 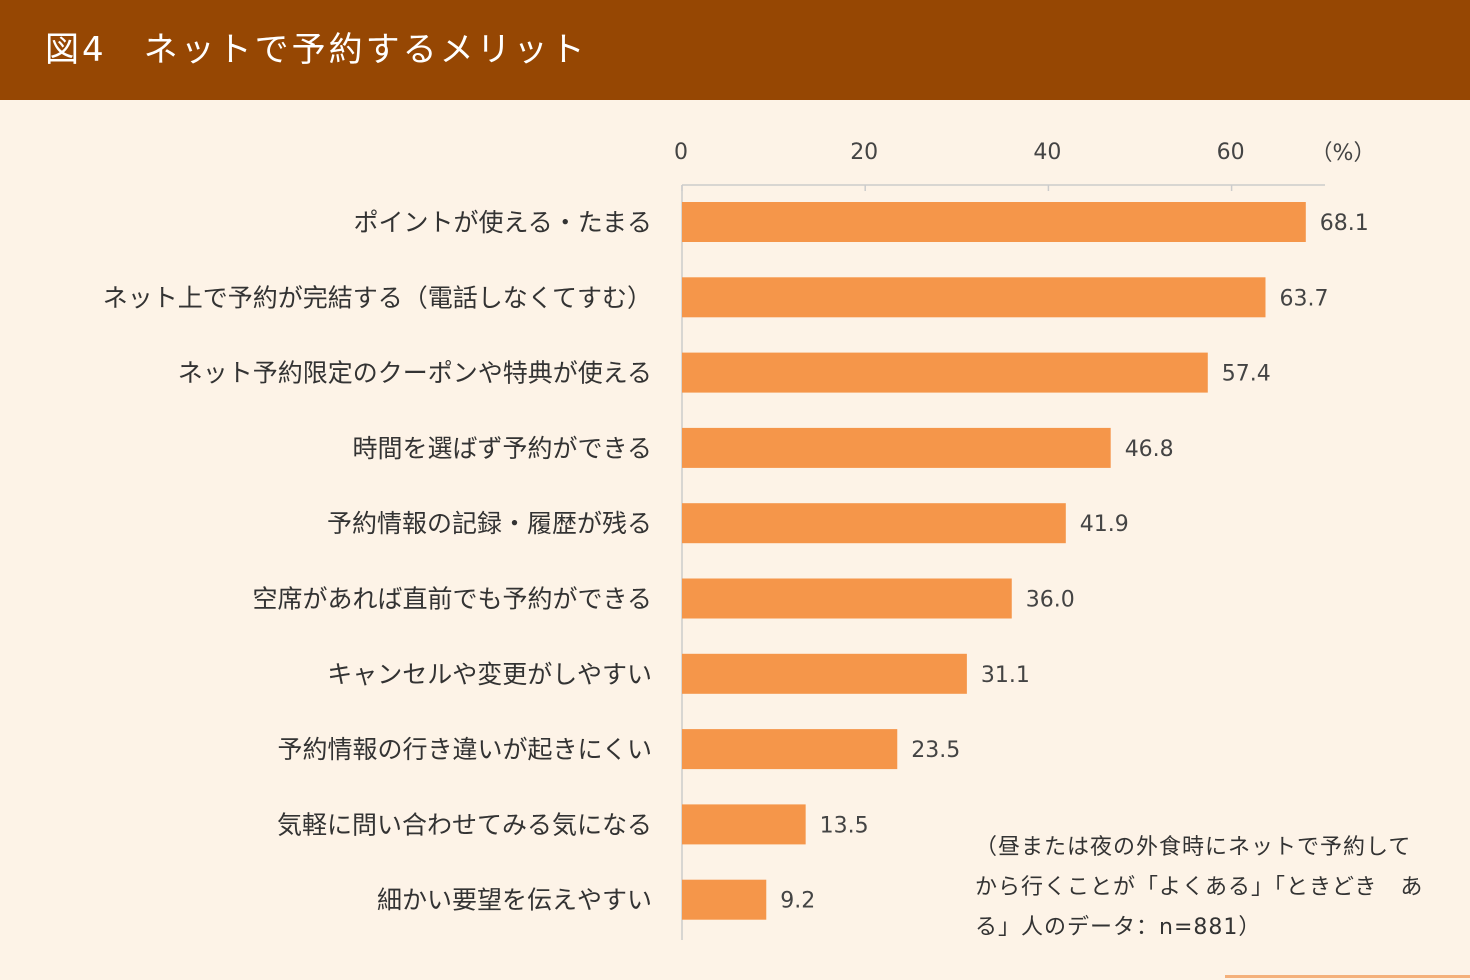 I want to click on category-label: 細かい要望を伝えやすい, so click(x=514, y=900).